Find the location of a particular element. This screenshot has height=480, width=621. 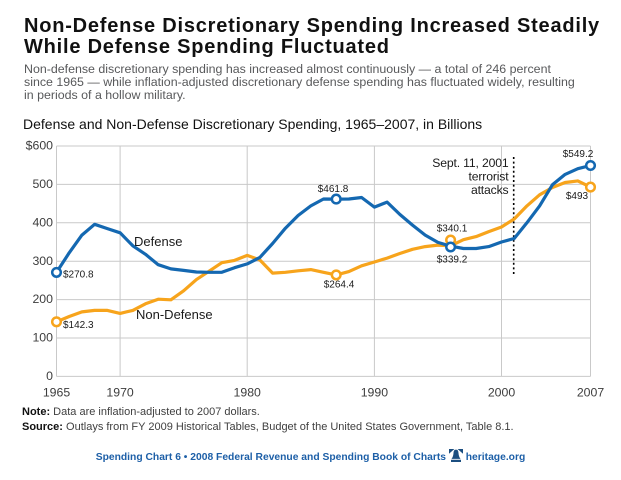

svg-text: $461.8 is located at coordinates (333, 189).